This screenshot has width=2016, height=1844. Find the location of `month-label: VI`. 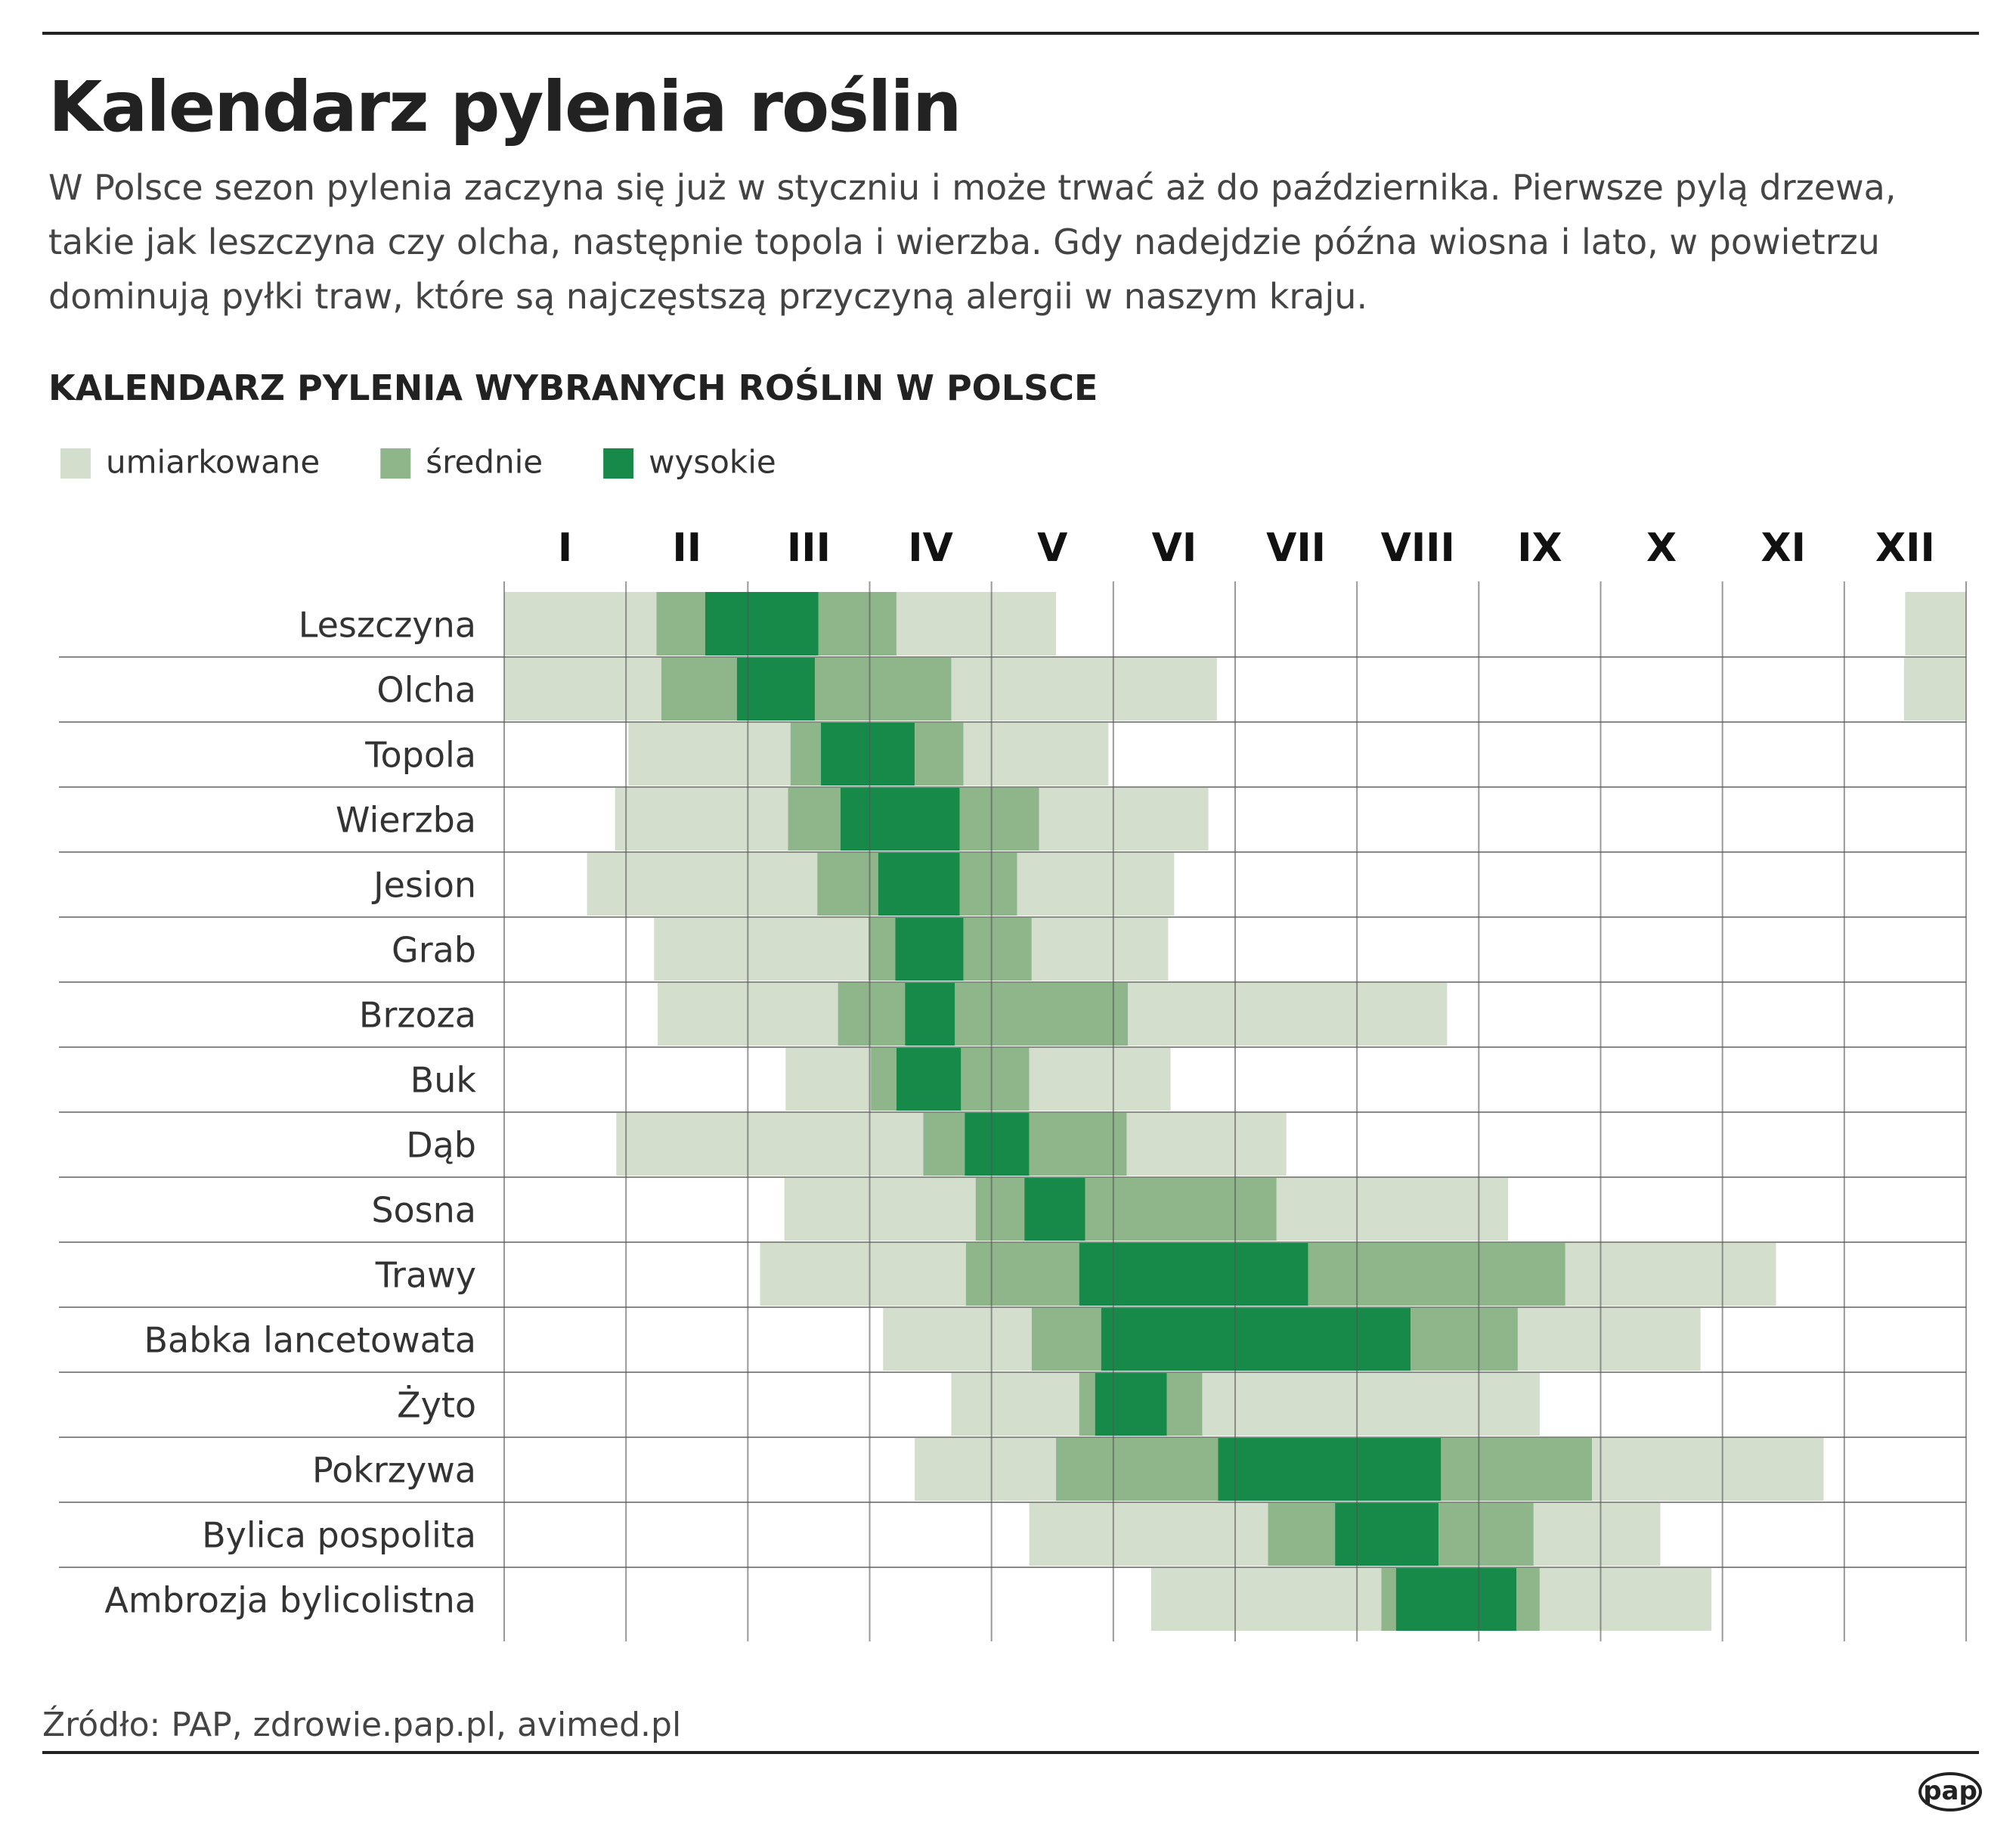

month-label: VI is located at coordinates (1174, 548).